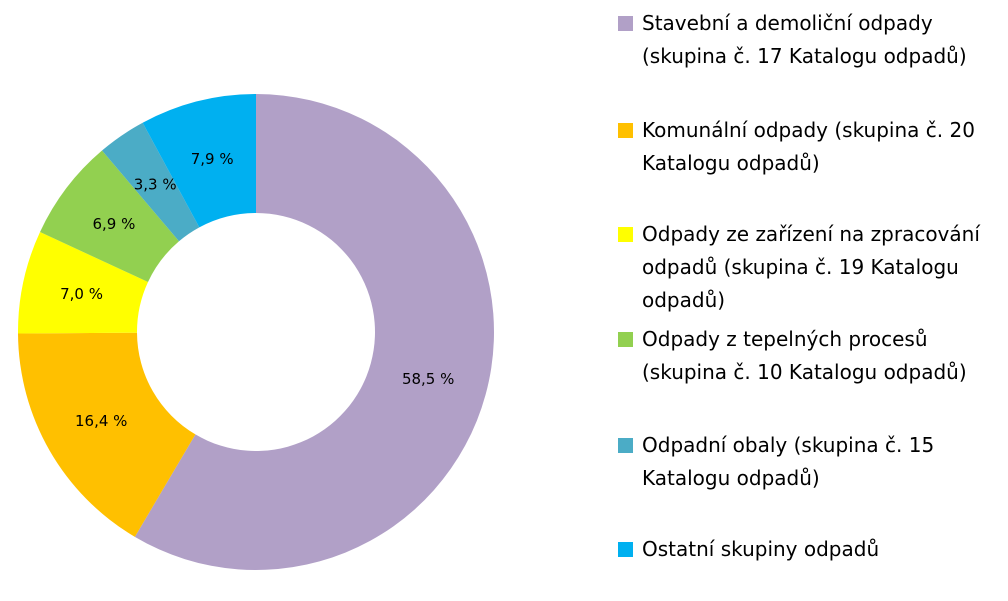 The height and width of the screenshot is (601, 1008). What do you see at coordinates (625, 234) in the screenshot?
I see `legend-swatch-processing` at bounding box center [625, 234].